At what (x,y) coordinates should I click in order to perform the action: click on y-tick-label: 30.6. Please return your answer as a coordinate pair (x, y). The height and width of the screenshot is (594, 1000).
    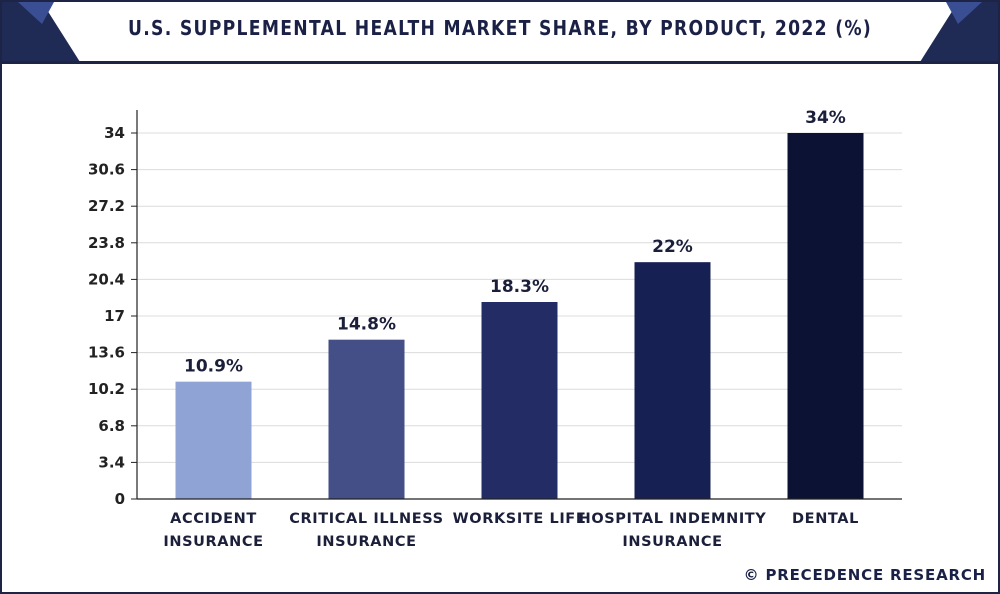
    Looking at the image, I should click on (106, 170).